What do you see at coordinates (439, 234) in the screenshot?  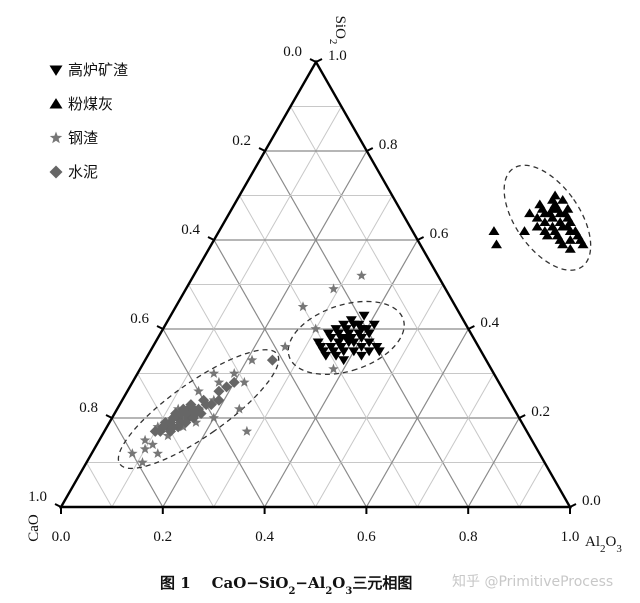 I see `tick-label-right: 0.6` at bounding box center [439, 234].